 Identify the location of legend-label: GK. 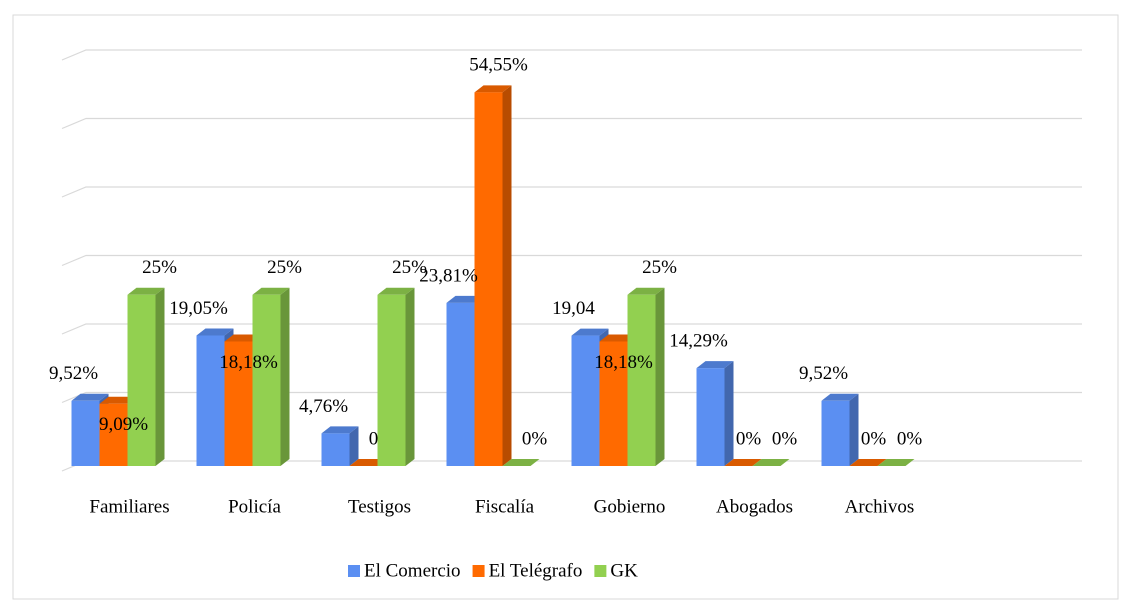
(624, 570).